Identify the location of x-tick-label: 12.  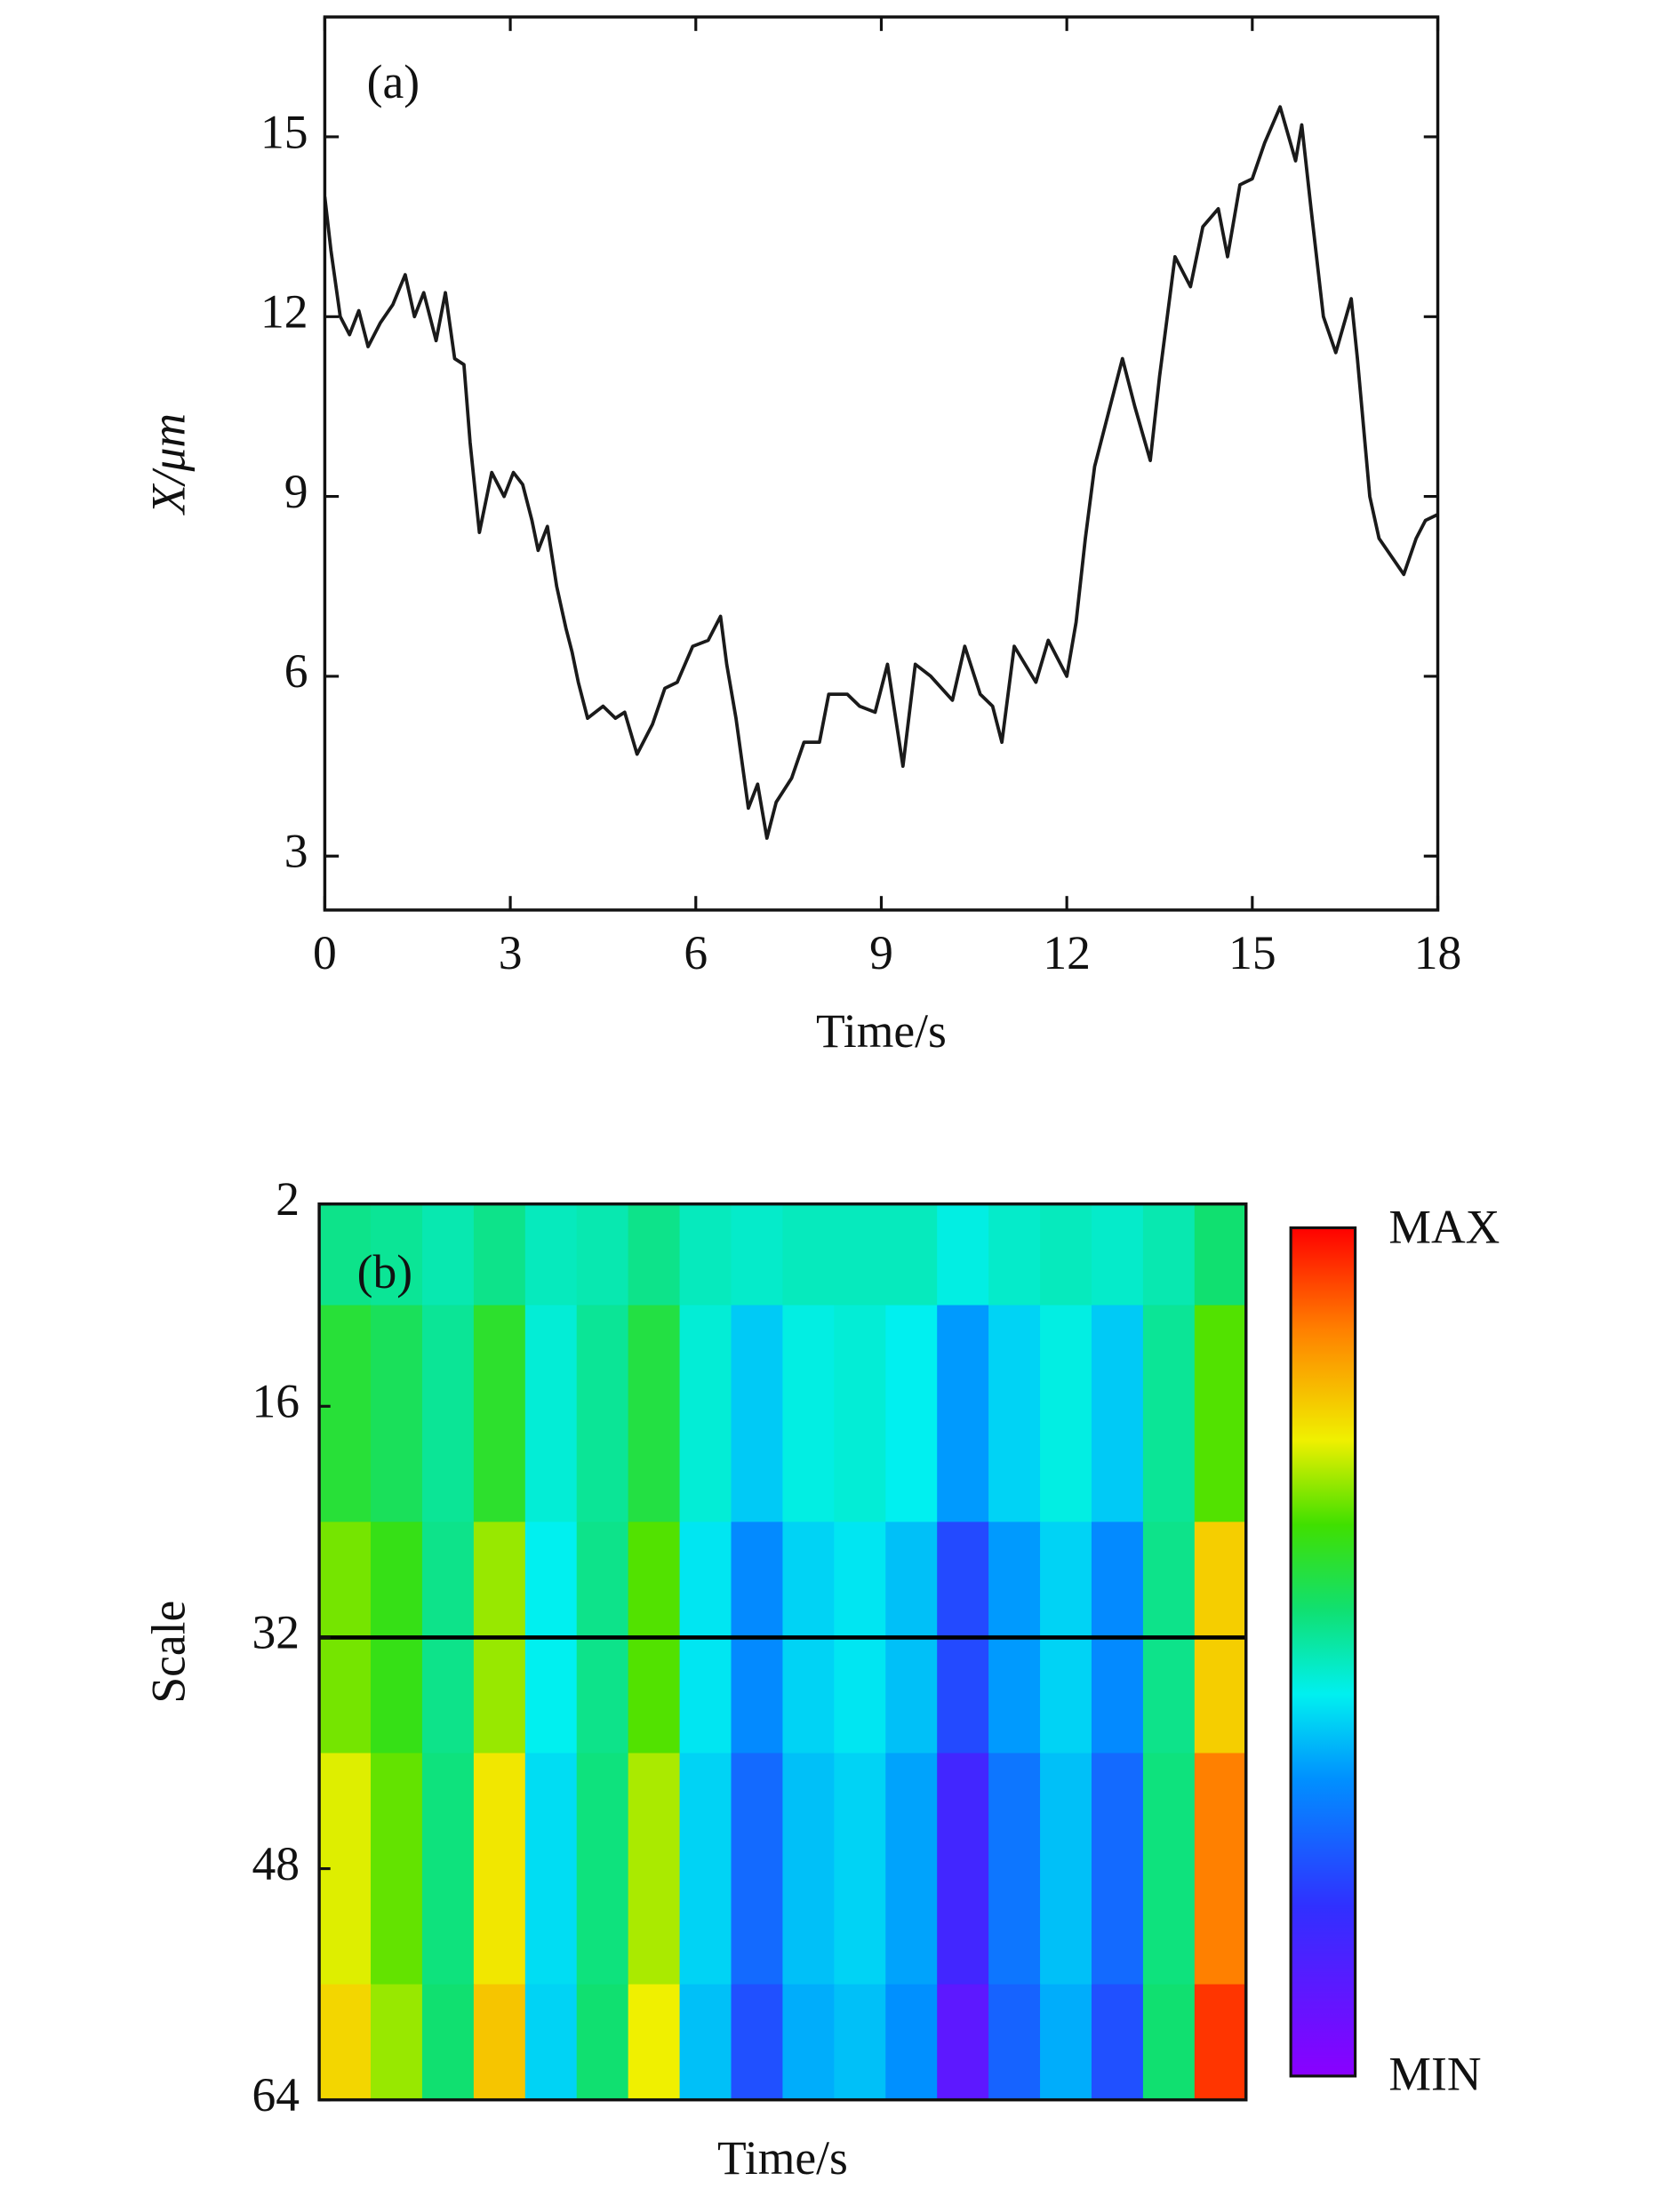
(1067, 953).